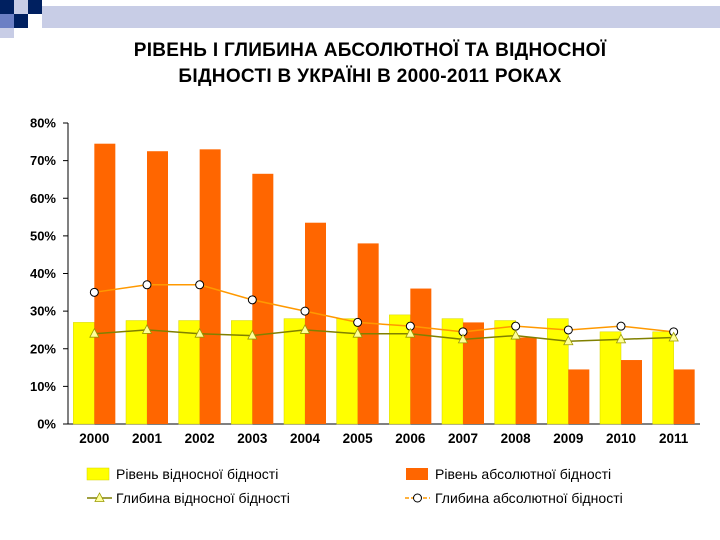 The width and height of the screenshot is (720, 540). What do you see at coordinates (410, 438) in the screenshot?
I see `x-tick-label: 2006` at bounding box center [410, 438].